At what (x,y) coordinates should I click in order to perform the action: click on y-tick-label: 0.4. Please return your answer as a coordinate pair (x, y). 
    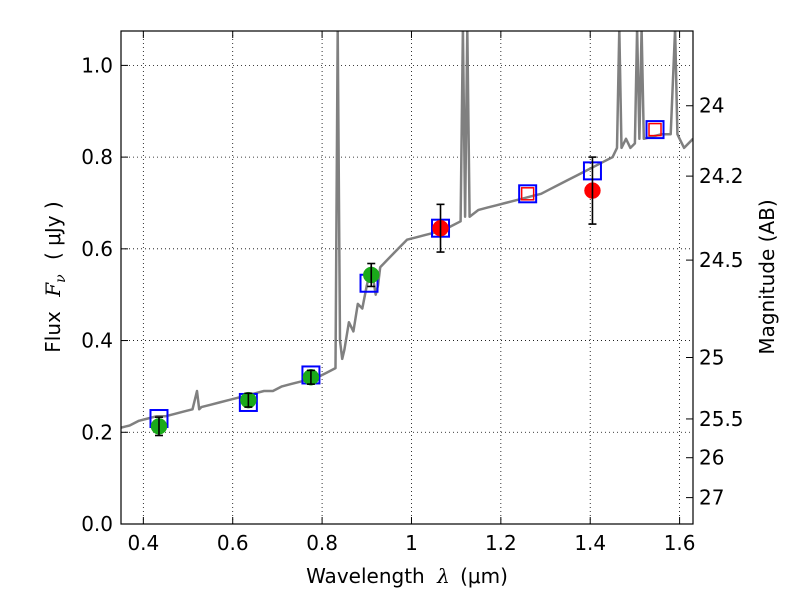
    Looking at the image, I should click on (97, 341).